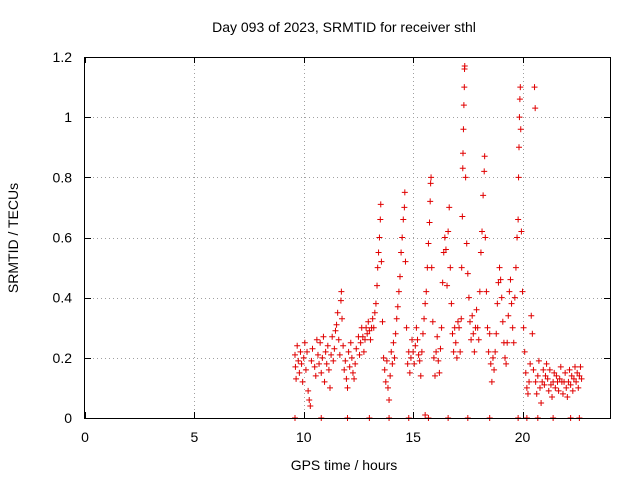  I want to click on y-axis-label: SRMTID / TECUs, so click(13, 238).